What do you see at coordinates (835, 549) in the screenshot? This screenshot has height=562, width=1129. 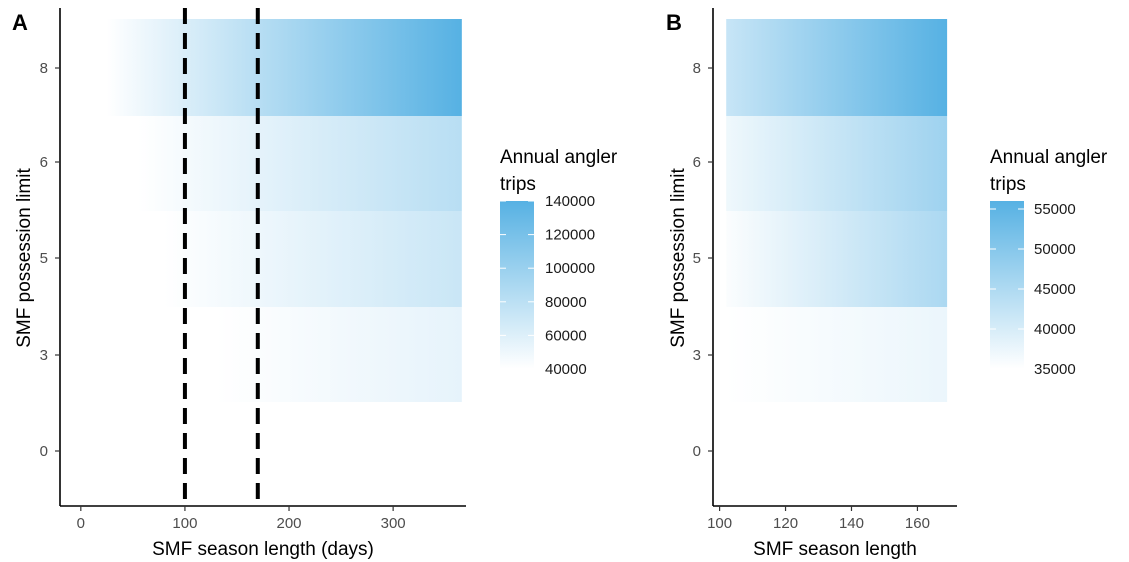 I see `x-axis-title: SMF season length` at bounding box center [835, 549].